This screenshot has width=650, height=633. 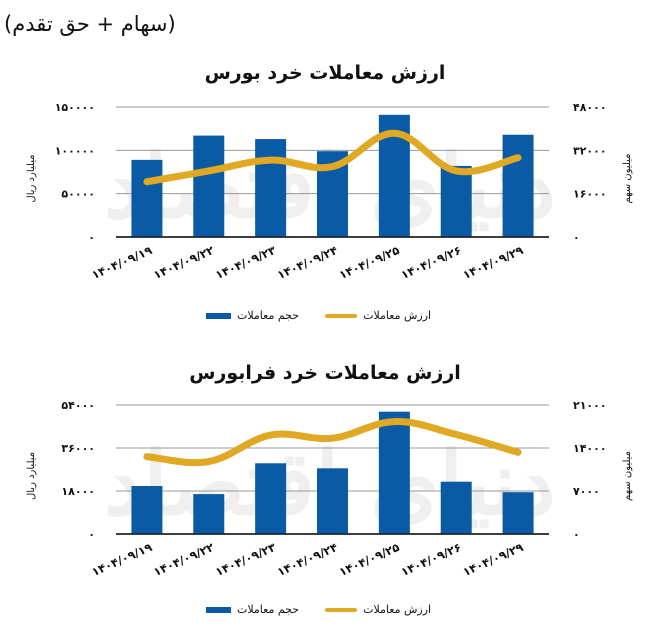 I want to click on right-axis-tick: ۲۱۰۰۰, so click(x=590, y=405).